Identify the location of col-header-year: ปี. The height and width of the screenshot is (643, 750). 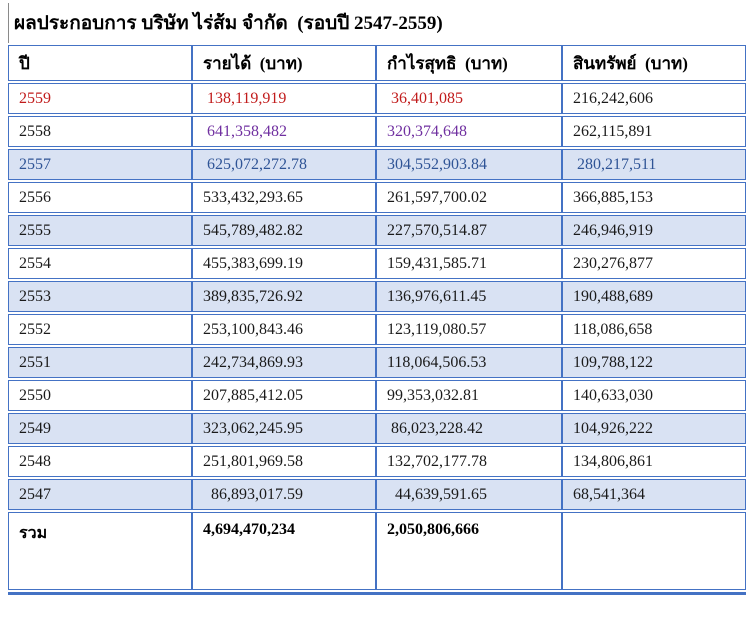
(100, 63).